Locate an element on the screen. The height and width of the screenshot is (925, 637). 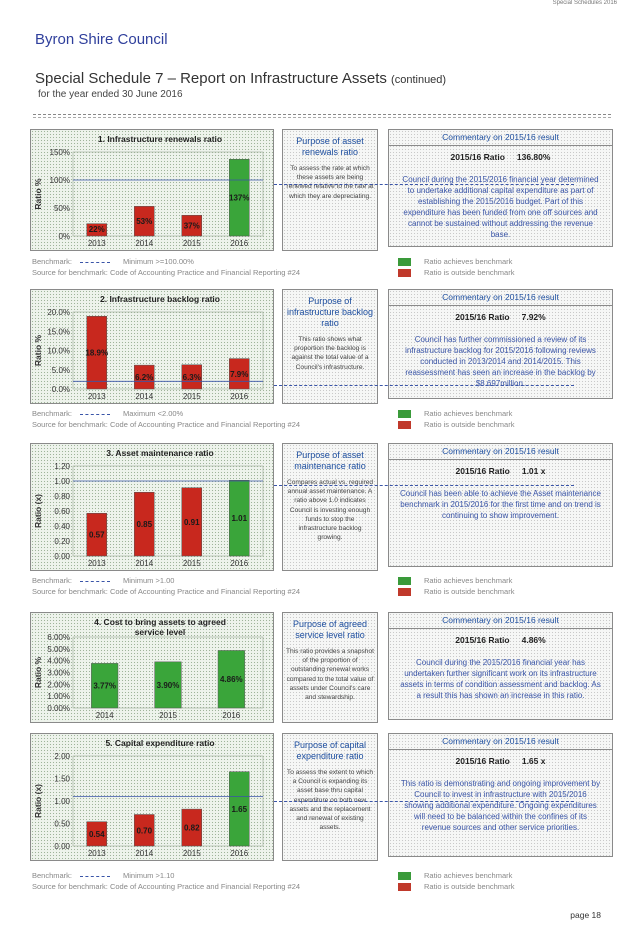
chart-title: 5. Capital expenditure ratio is located at coordinates (159, 743).